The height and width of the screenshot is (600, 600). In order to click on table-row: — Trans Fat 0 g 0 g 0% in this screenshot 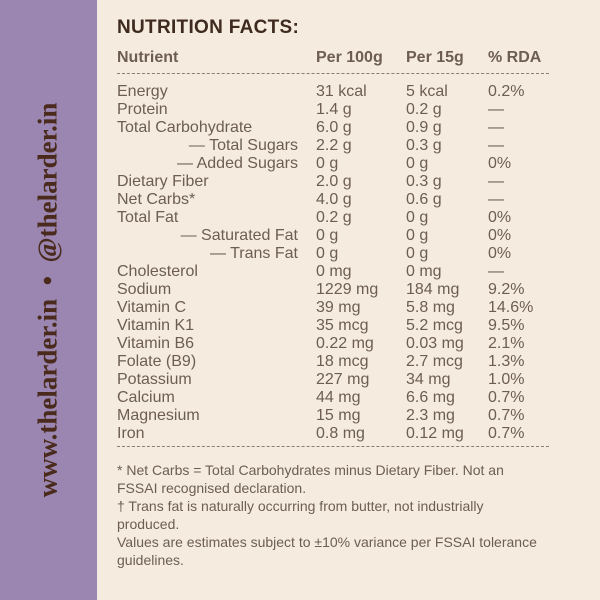, I will do `click(337, 254)`.